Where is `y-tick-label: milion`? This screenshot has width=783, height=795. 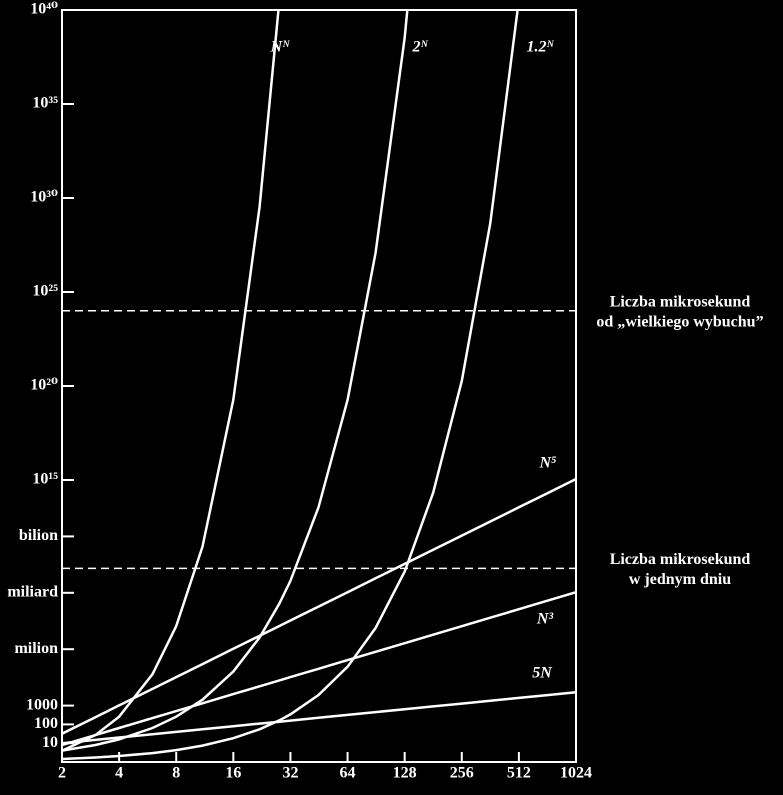
y-tick-label: milion is located at coordinates (36, 648).